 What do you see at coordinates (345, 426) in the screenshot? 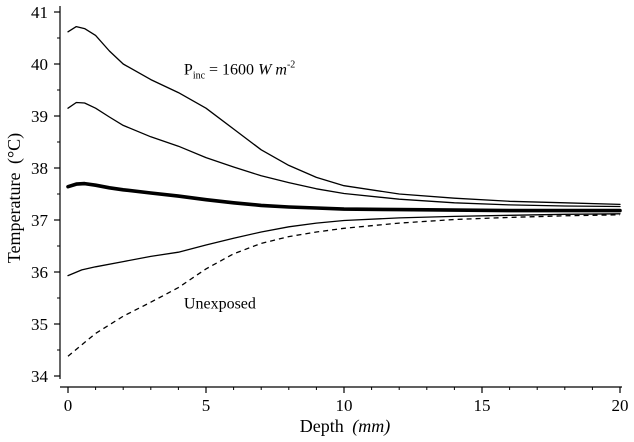
I see `x-axis-title: Depth (mm)` at bounding box center [345, 426].